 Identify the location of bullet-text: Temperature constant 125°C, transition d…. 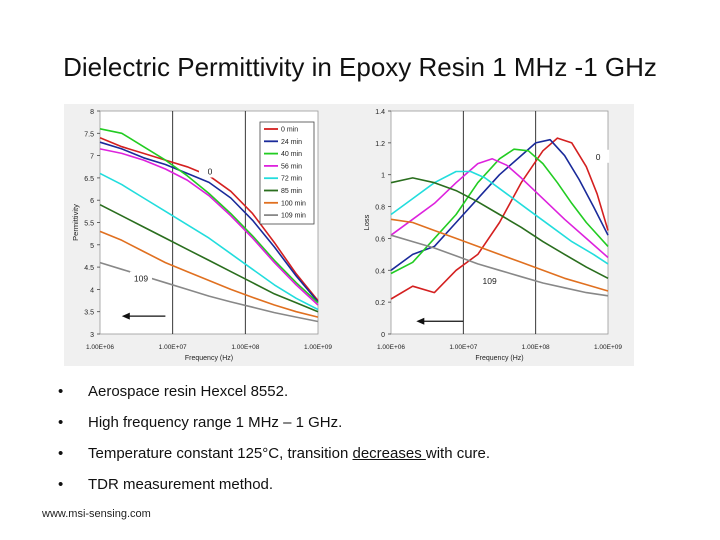
(289, 453).